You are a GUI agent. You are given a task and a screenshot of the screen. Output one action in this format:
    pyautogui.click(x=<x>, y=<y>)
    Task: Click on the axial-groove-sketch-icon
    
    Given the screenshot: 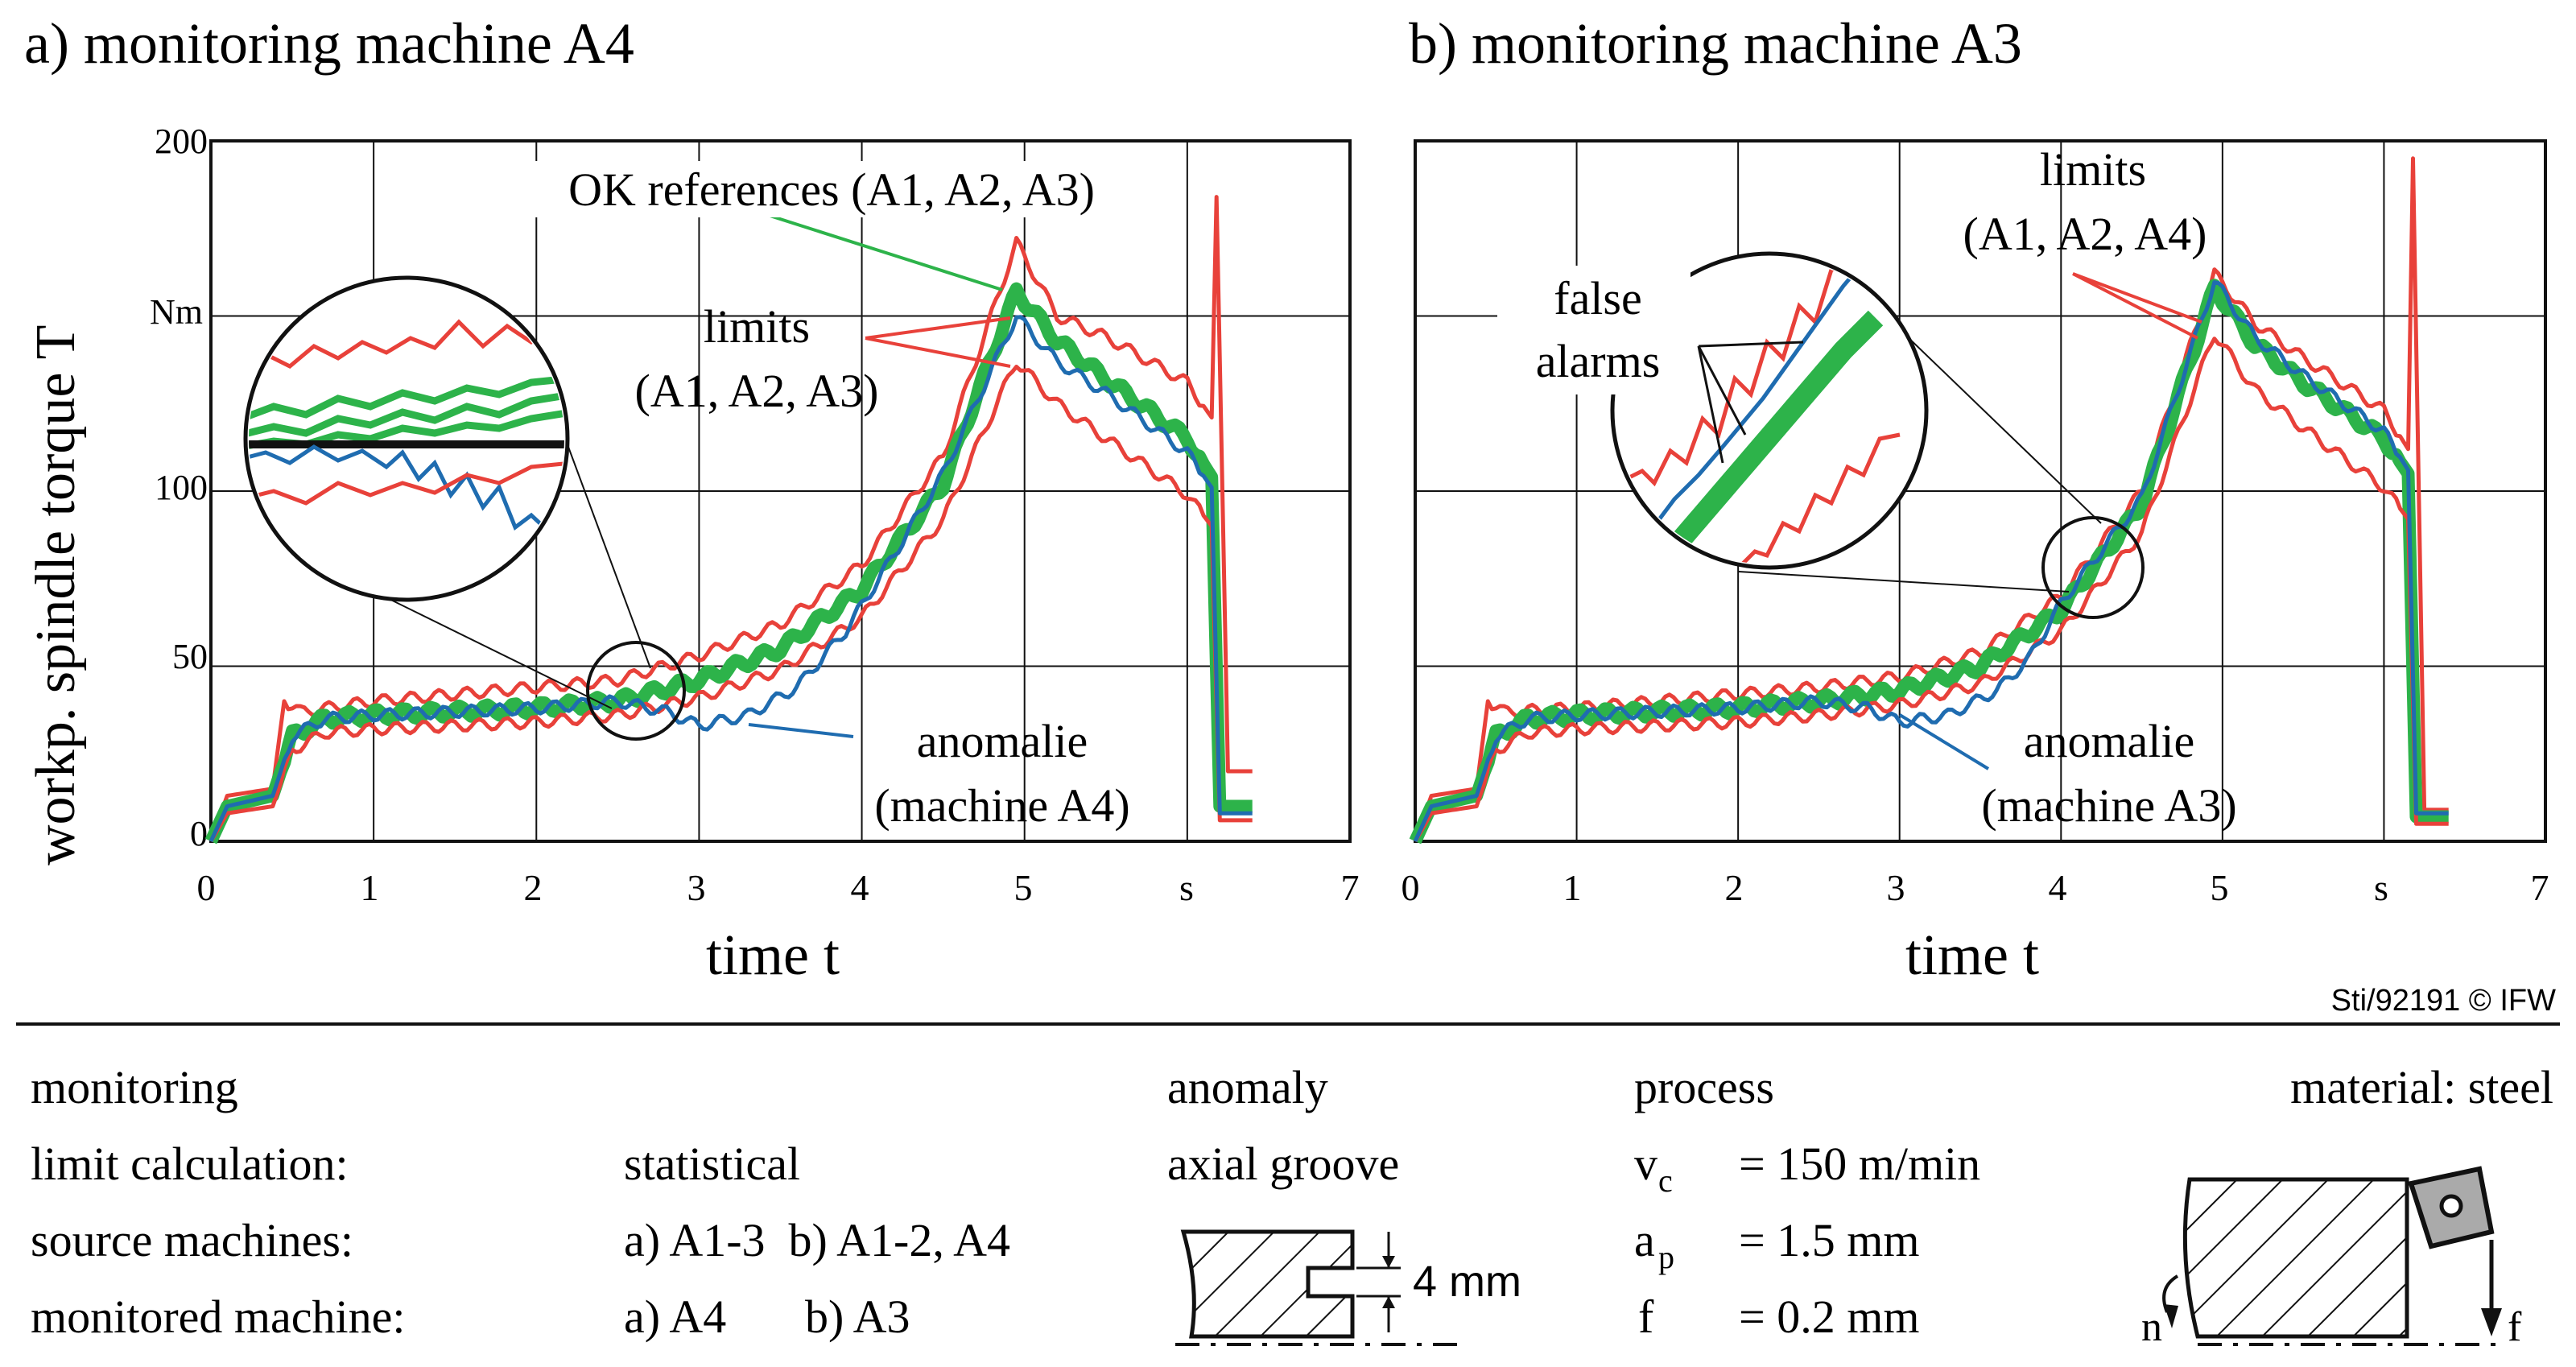 What is the action you would take?
    pyautogui.click(x=1320, y=1287)
    